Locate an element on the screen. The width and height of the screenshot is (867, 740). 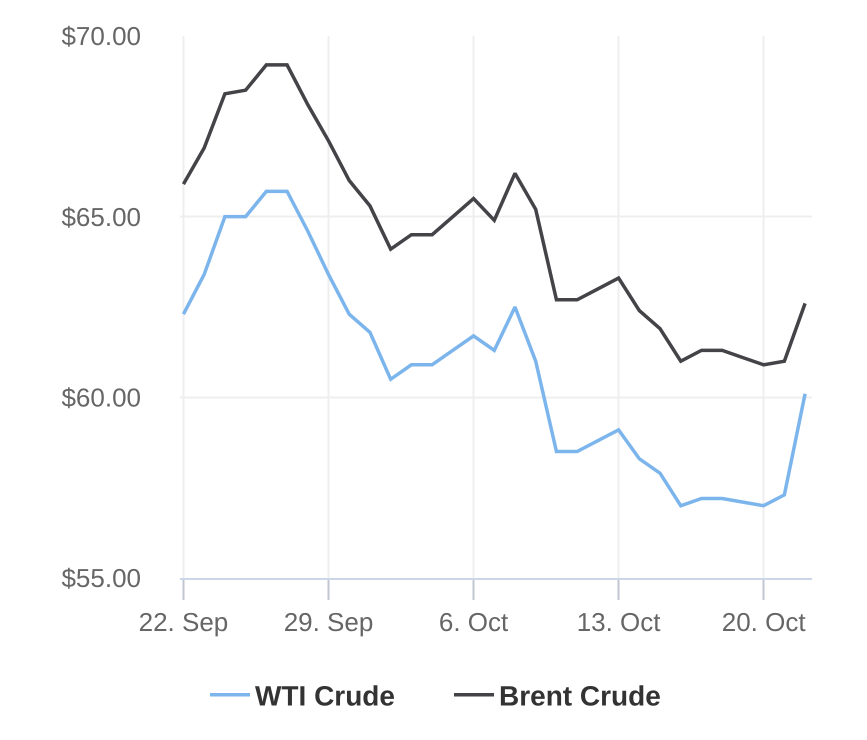
x-tick-label: 22. Sep is located at coordinates (183, 622).